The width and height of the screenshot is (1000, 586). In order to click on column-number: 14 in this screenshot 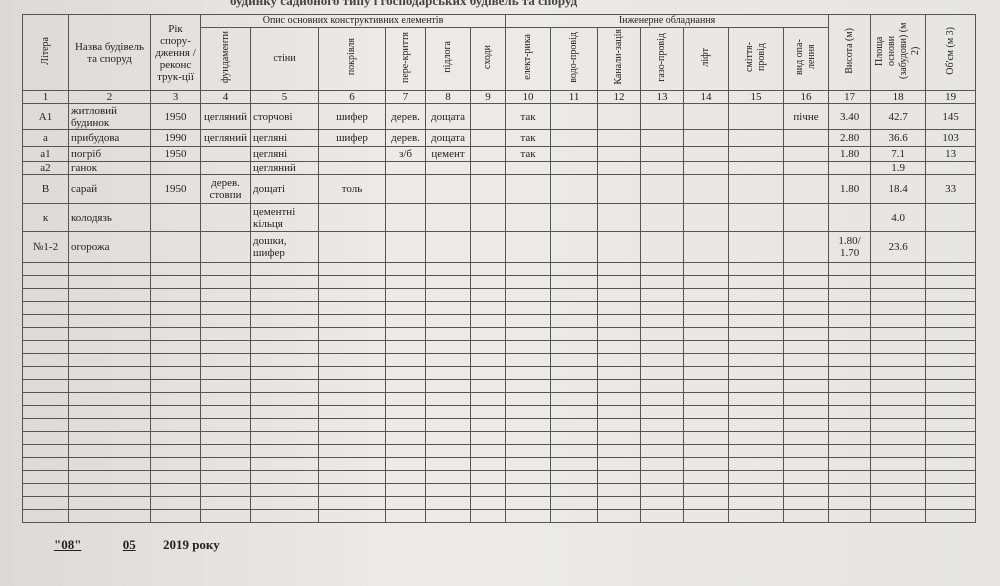, I will do `click(706, 97)`.